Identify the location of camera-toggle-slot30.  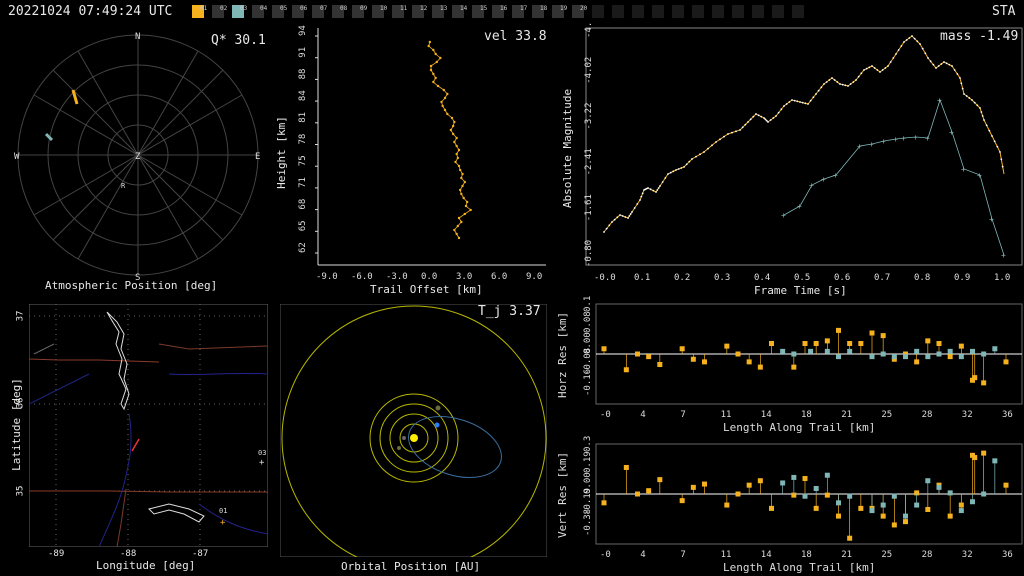
(798, 11).